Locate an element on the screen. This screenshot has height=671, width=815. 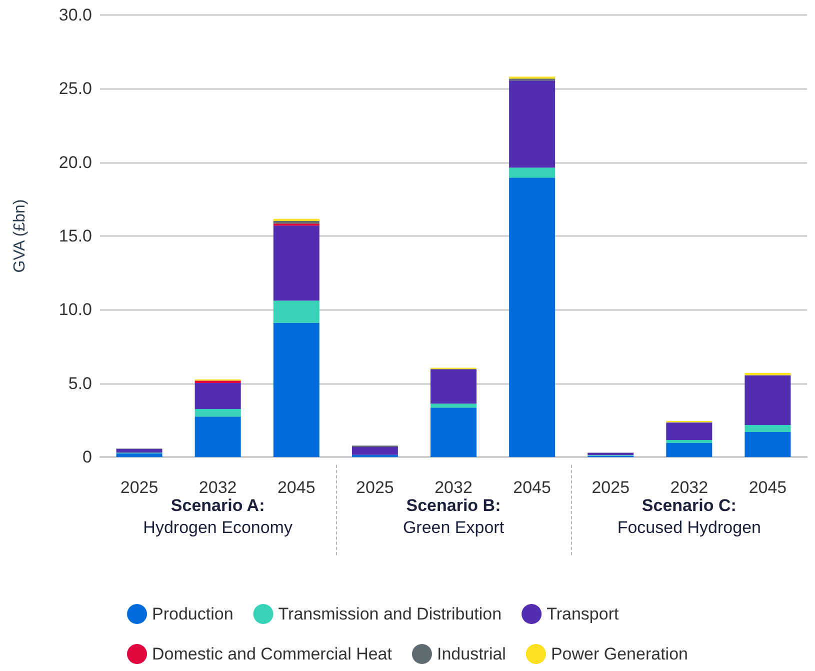
text: Scenario B: Green Export is located at coordinates (453, 516).